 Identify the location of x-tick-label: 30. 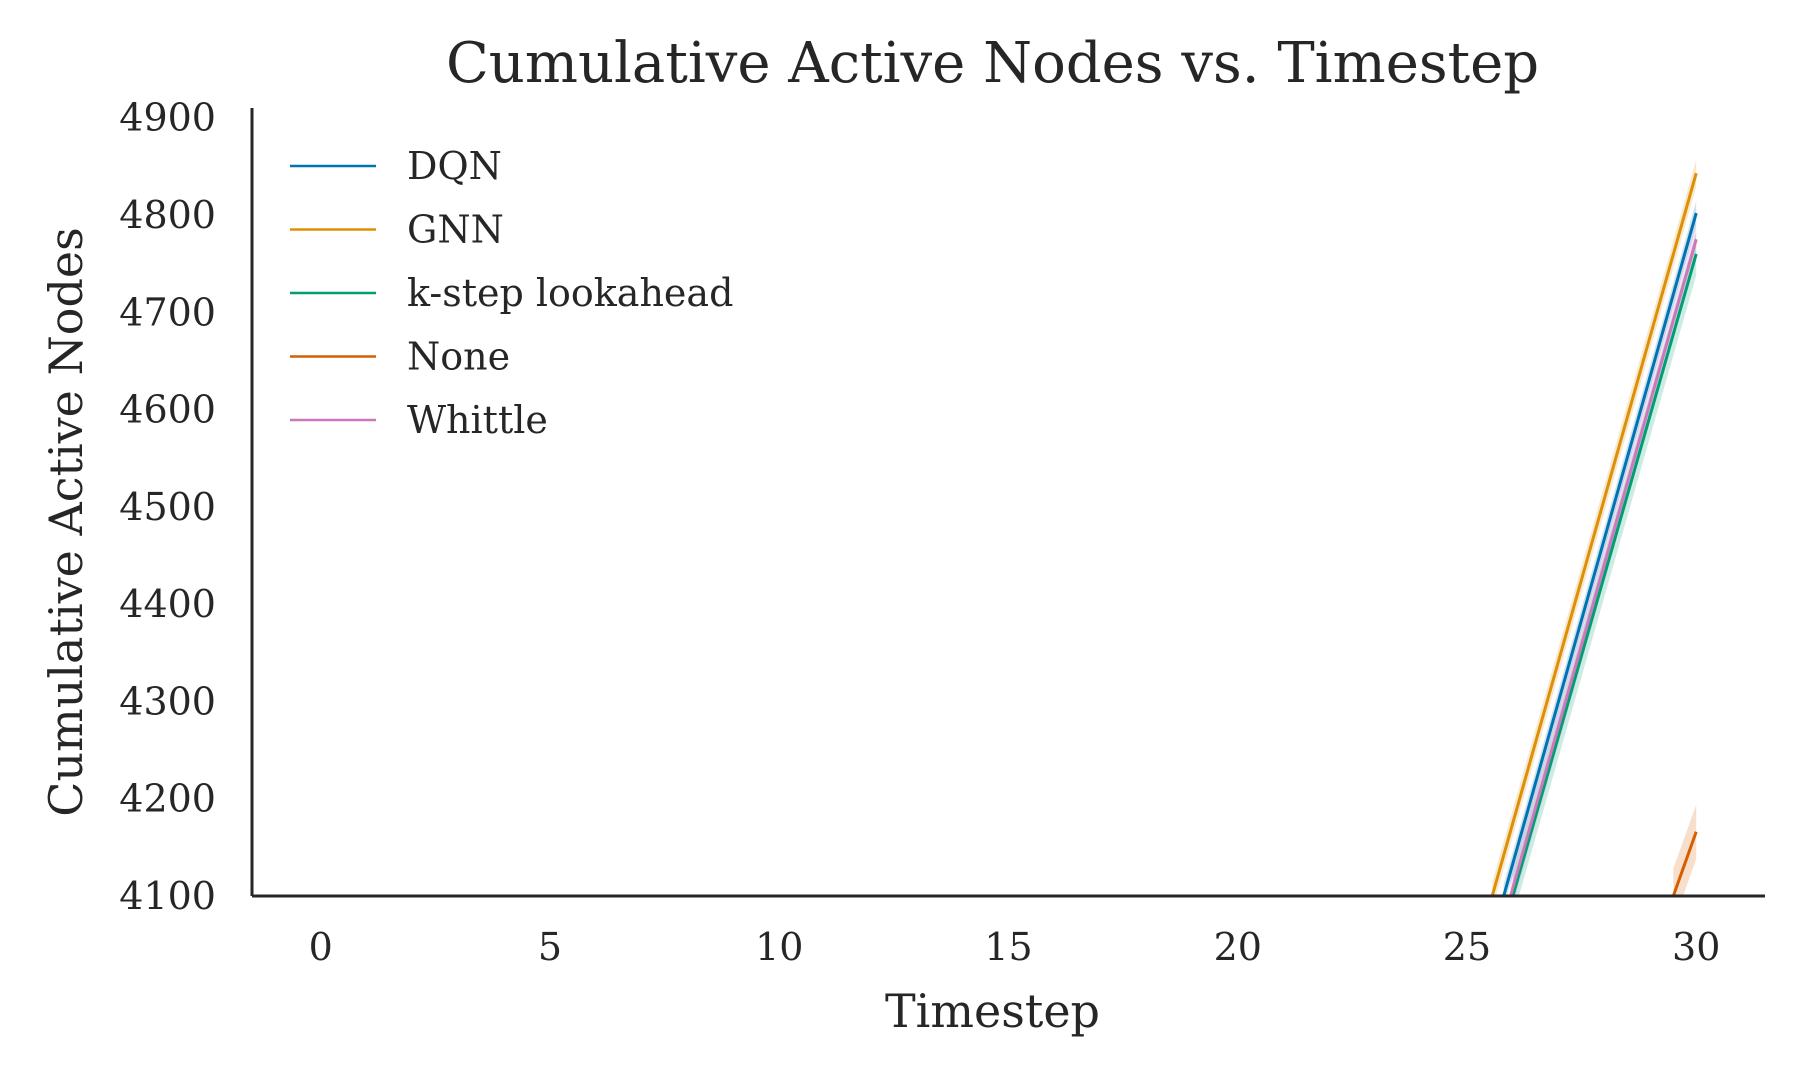
(1696, 947).